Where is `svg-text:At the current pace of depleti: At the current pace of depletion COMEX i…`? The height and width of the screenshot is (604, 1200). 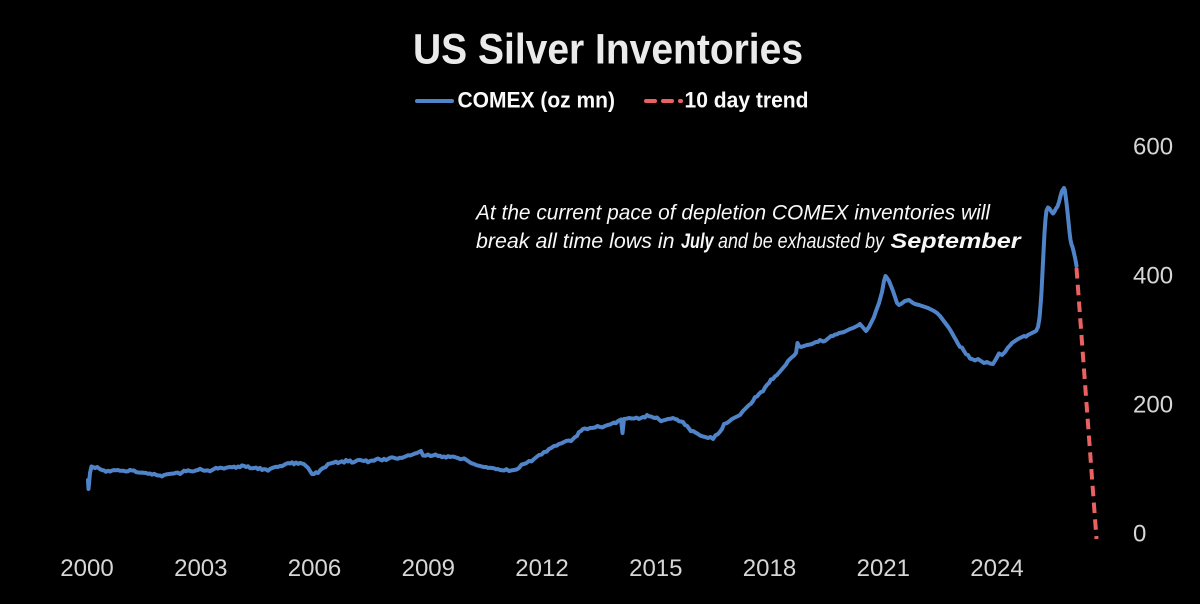 svg-text:At the current pace of depleti: At the current pace of depletion COMEX i… is located at coordinates (732, 213).